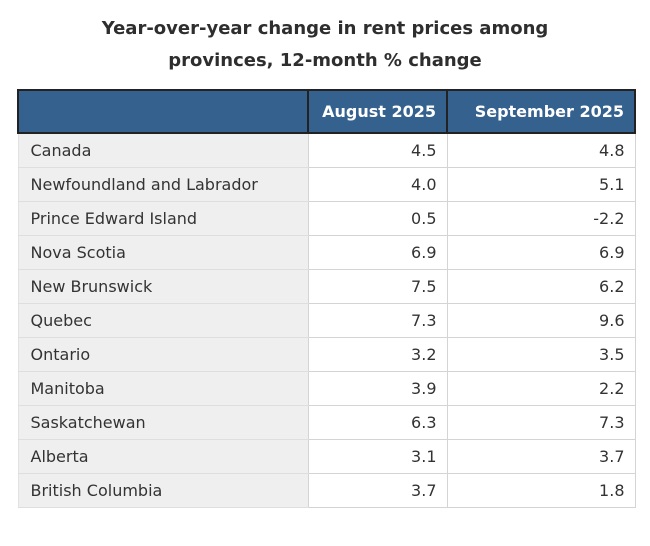 Image resolution: width=650 pixels, height=546 pixels. Describe the element at coordinates (541, 218) in the screenshot. I see `value-cell: -2.2` at that location.